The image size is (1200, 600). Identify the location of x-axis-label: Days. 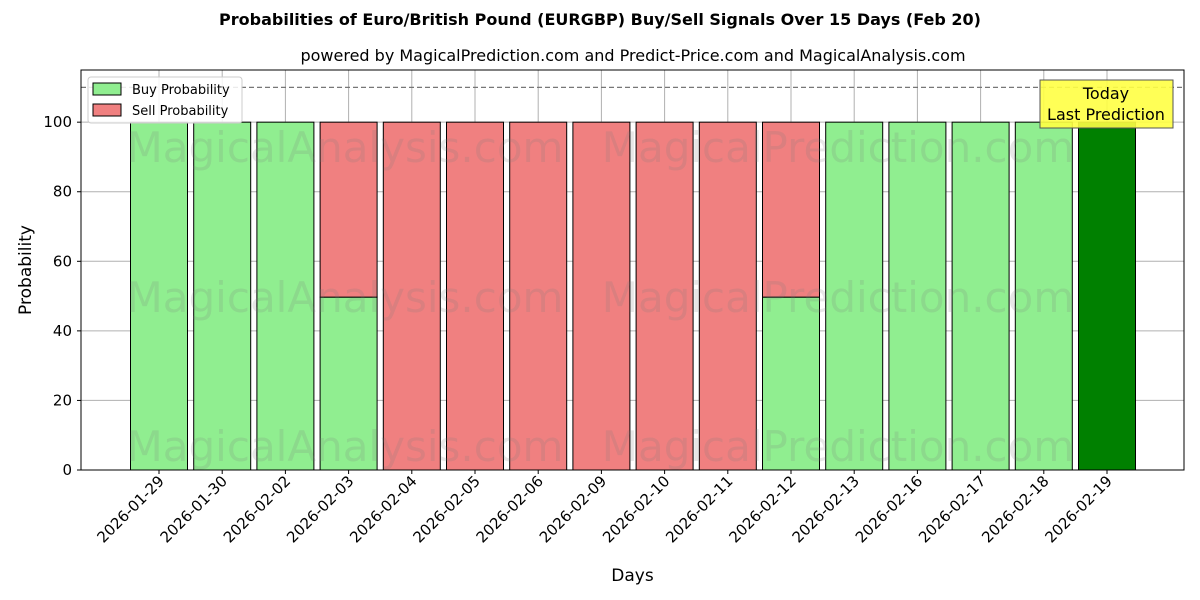
(632, 576).